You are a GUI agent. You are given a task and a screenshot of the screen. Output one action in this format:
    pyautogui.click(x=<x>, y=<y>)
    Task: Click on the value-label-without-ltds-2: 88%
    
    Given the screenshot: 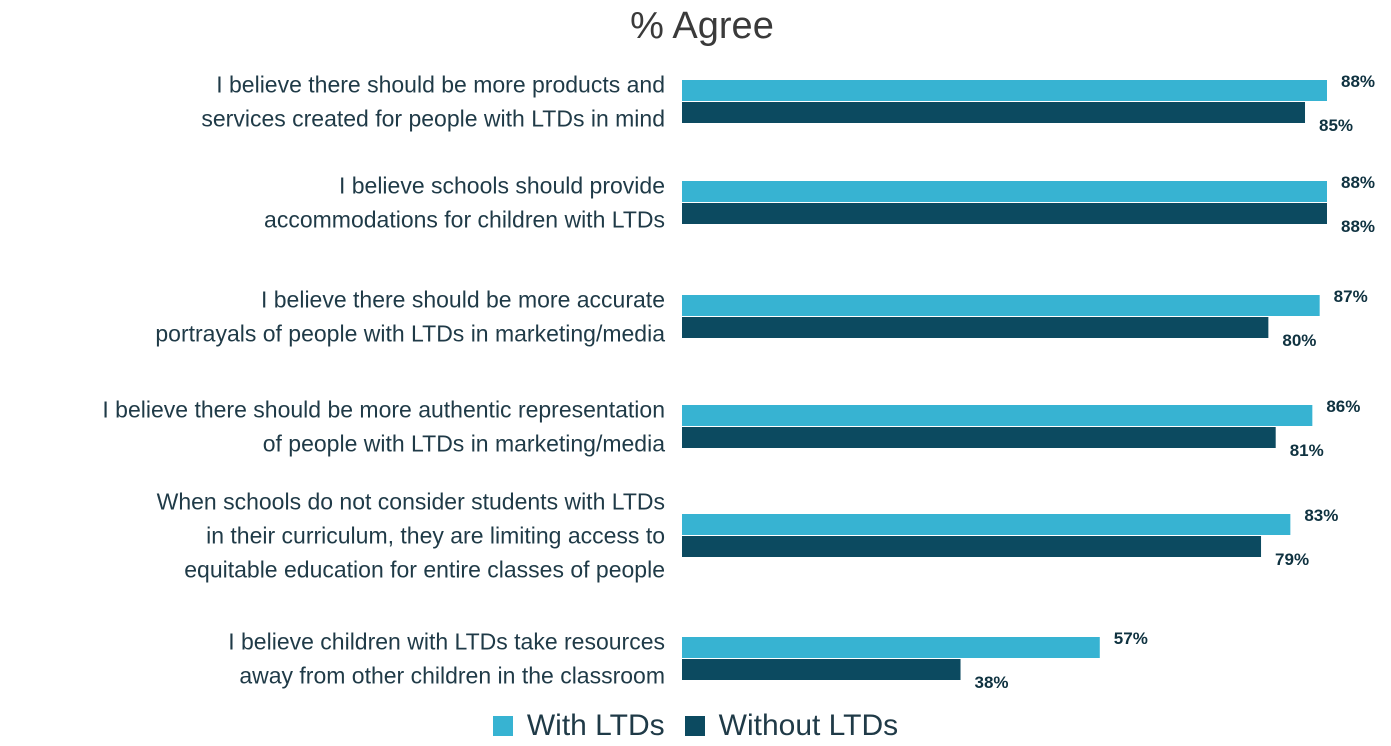 What is the action you would take?
    pyautogui.click(x=1358, y=226)
    